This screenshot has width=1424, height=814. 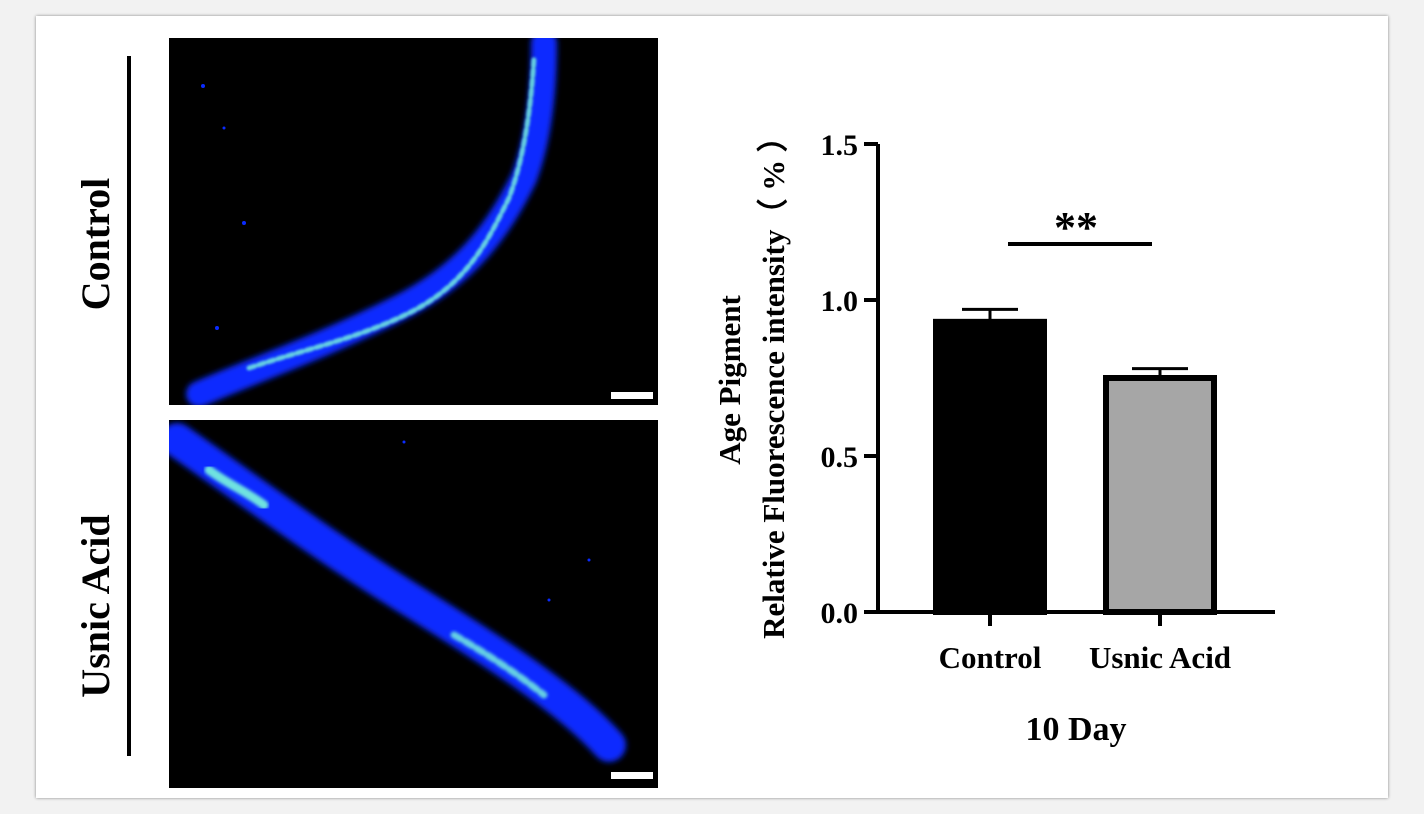 What do you see at coordinates (499, 665) in the screenshot?
I see `usnic-worm-gut-tail` at bounding box center [499, 665].